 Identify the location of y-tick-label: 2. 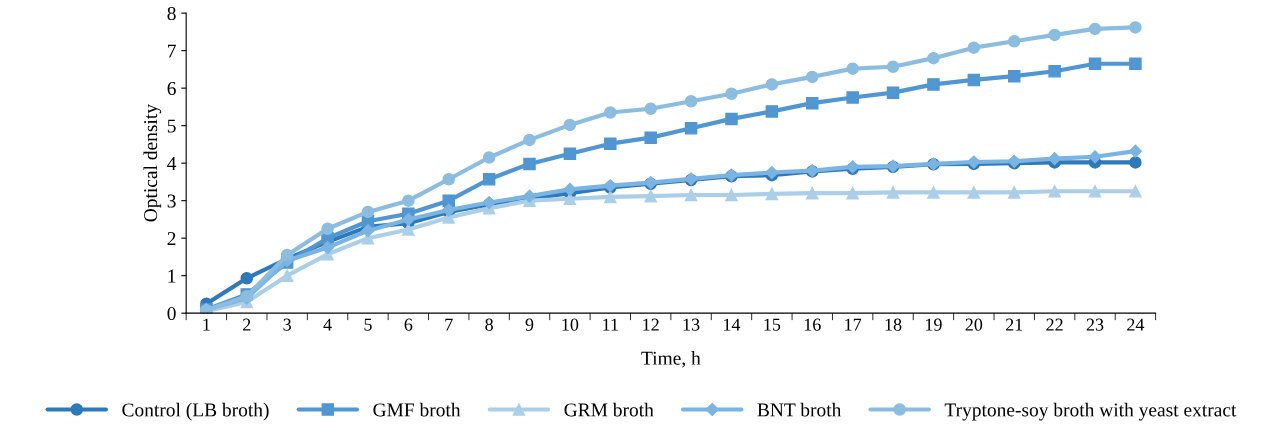
(171, 238).